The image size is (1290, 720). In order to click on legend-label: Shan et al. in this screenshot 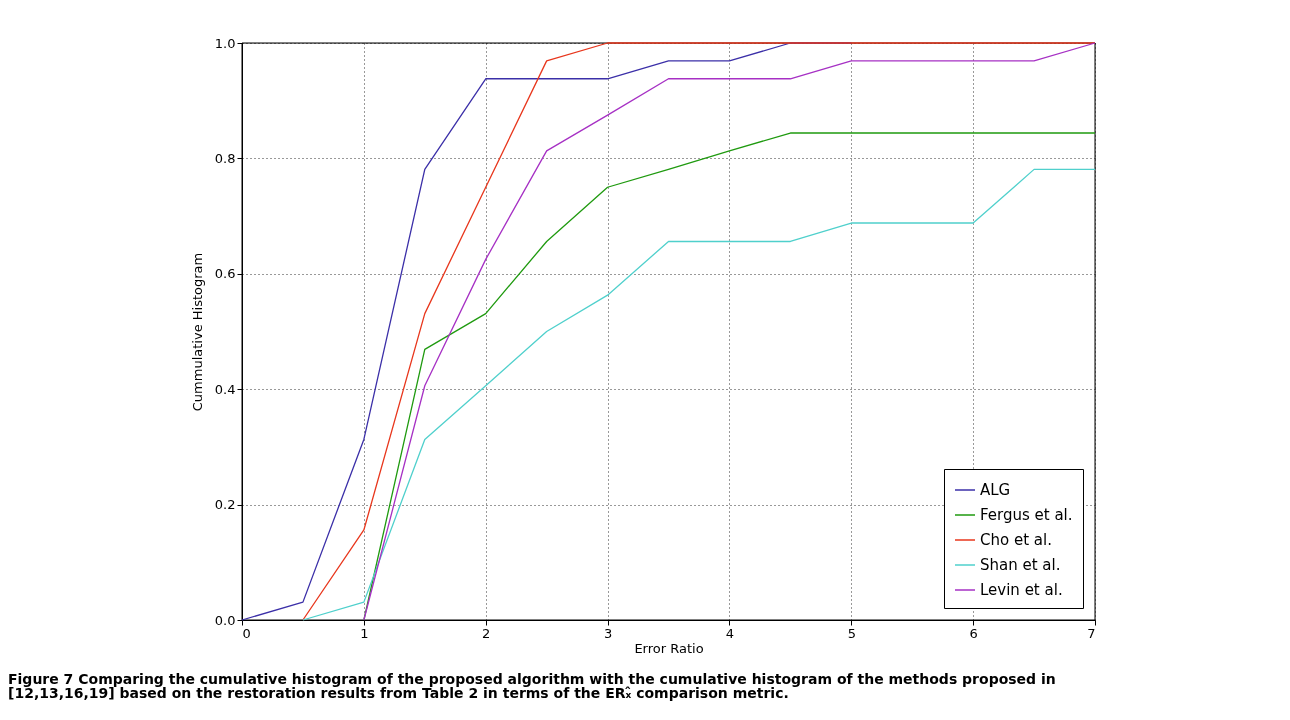, I will do `click(1020, 565)`.